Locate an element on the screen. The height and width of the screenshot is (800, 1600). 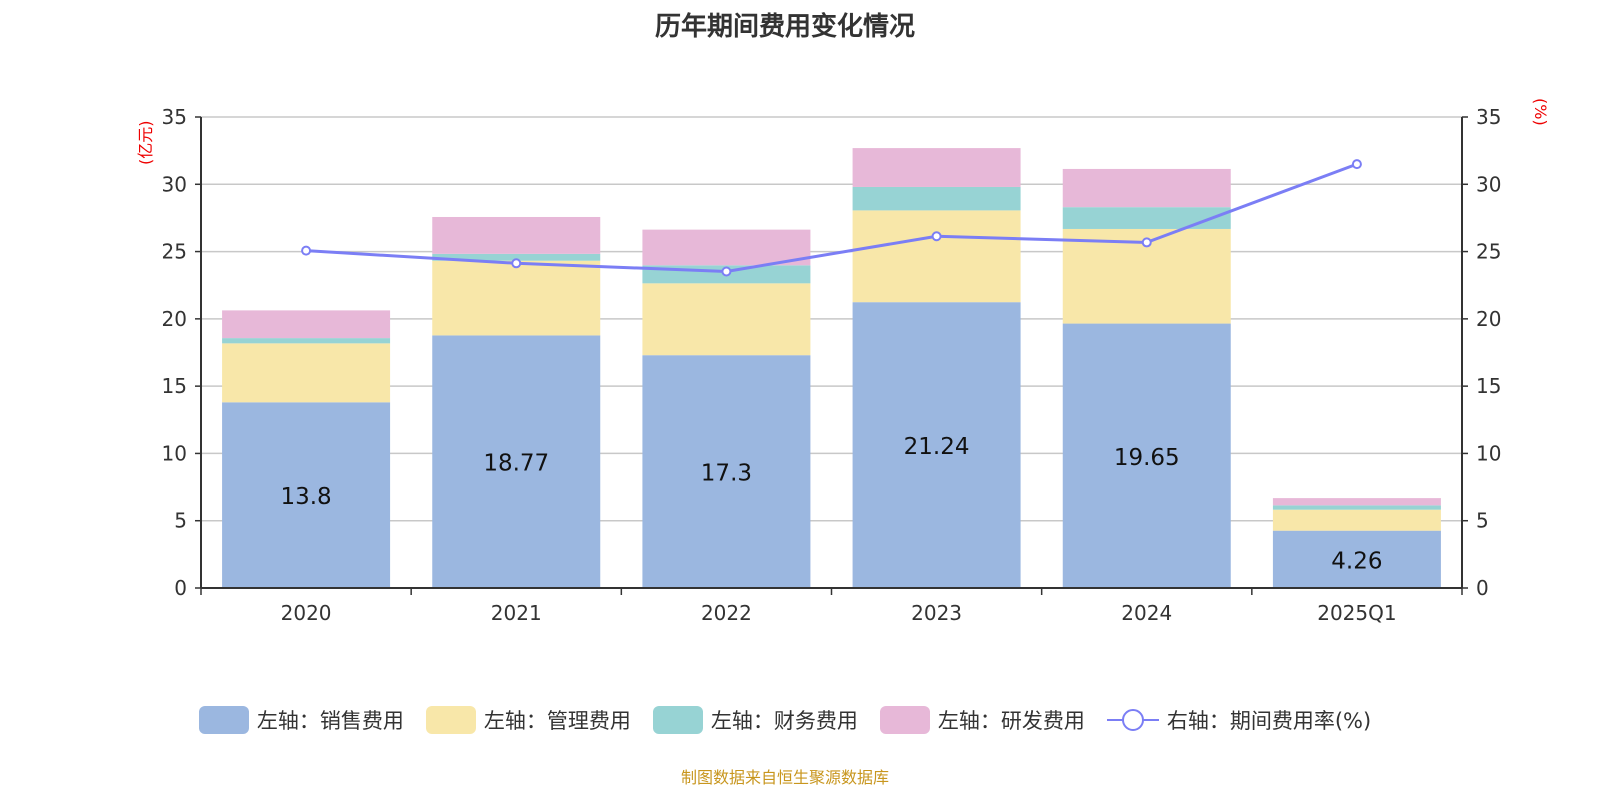
x-tick-label: 2025Q1 is located at coordinates (1356, 613).